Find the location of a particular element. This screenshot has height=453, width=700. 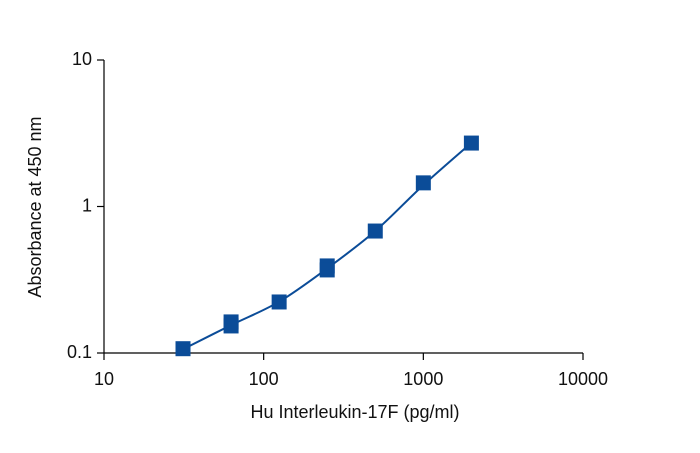

y-tick-label: 10 is located at coordinates (82, 59).